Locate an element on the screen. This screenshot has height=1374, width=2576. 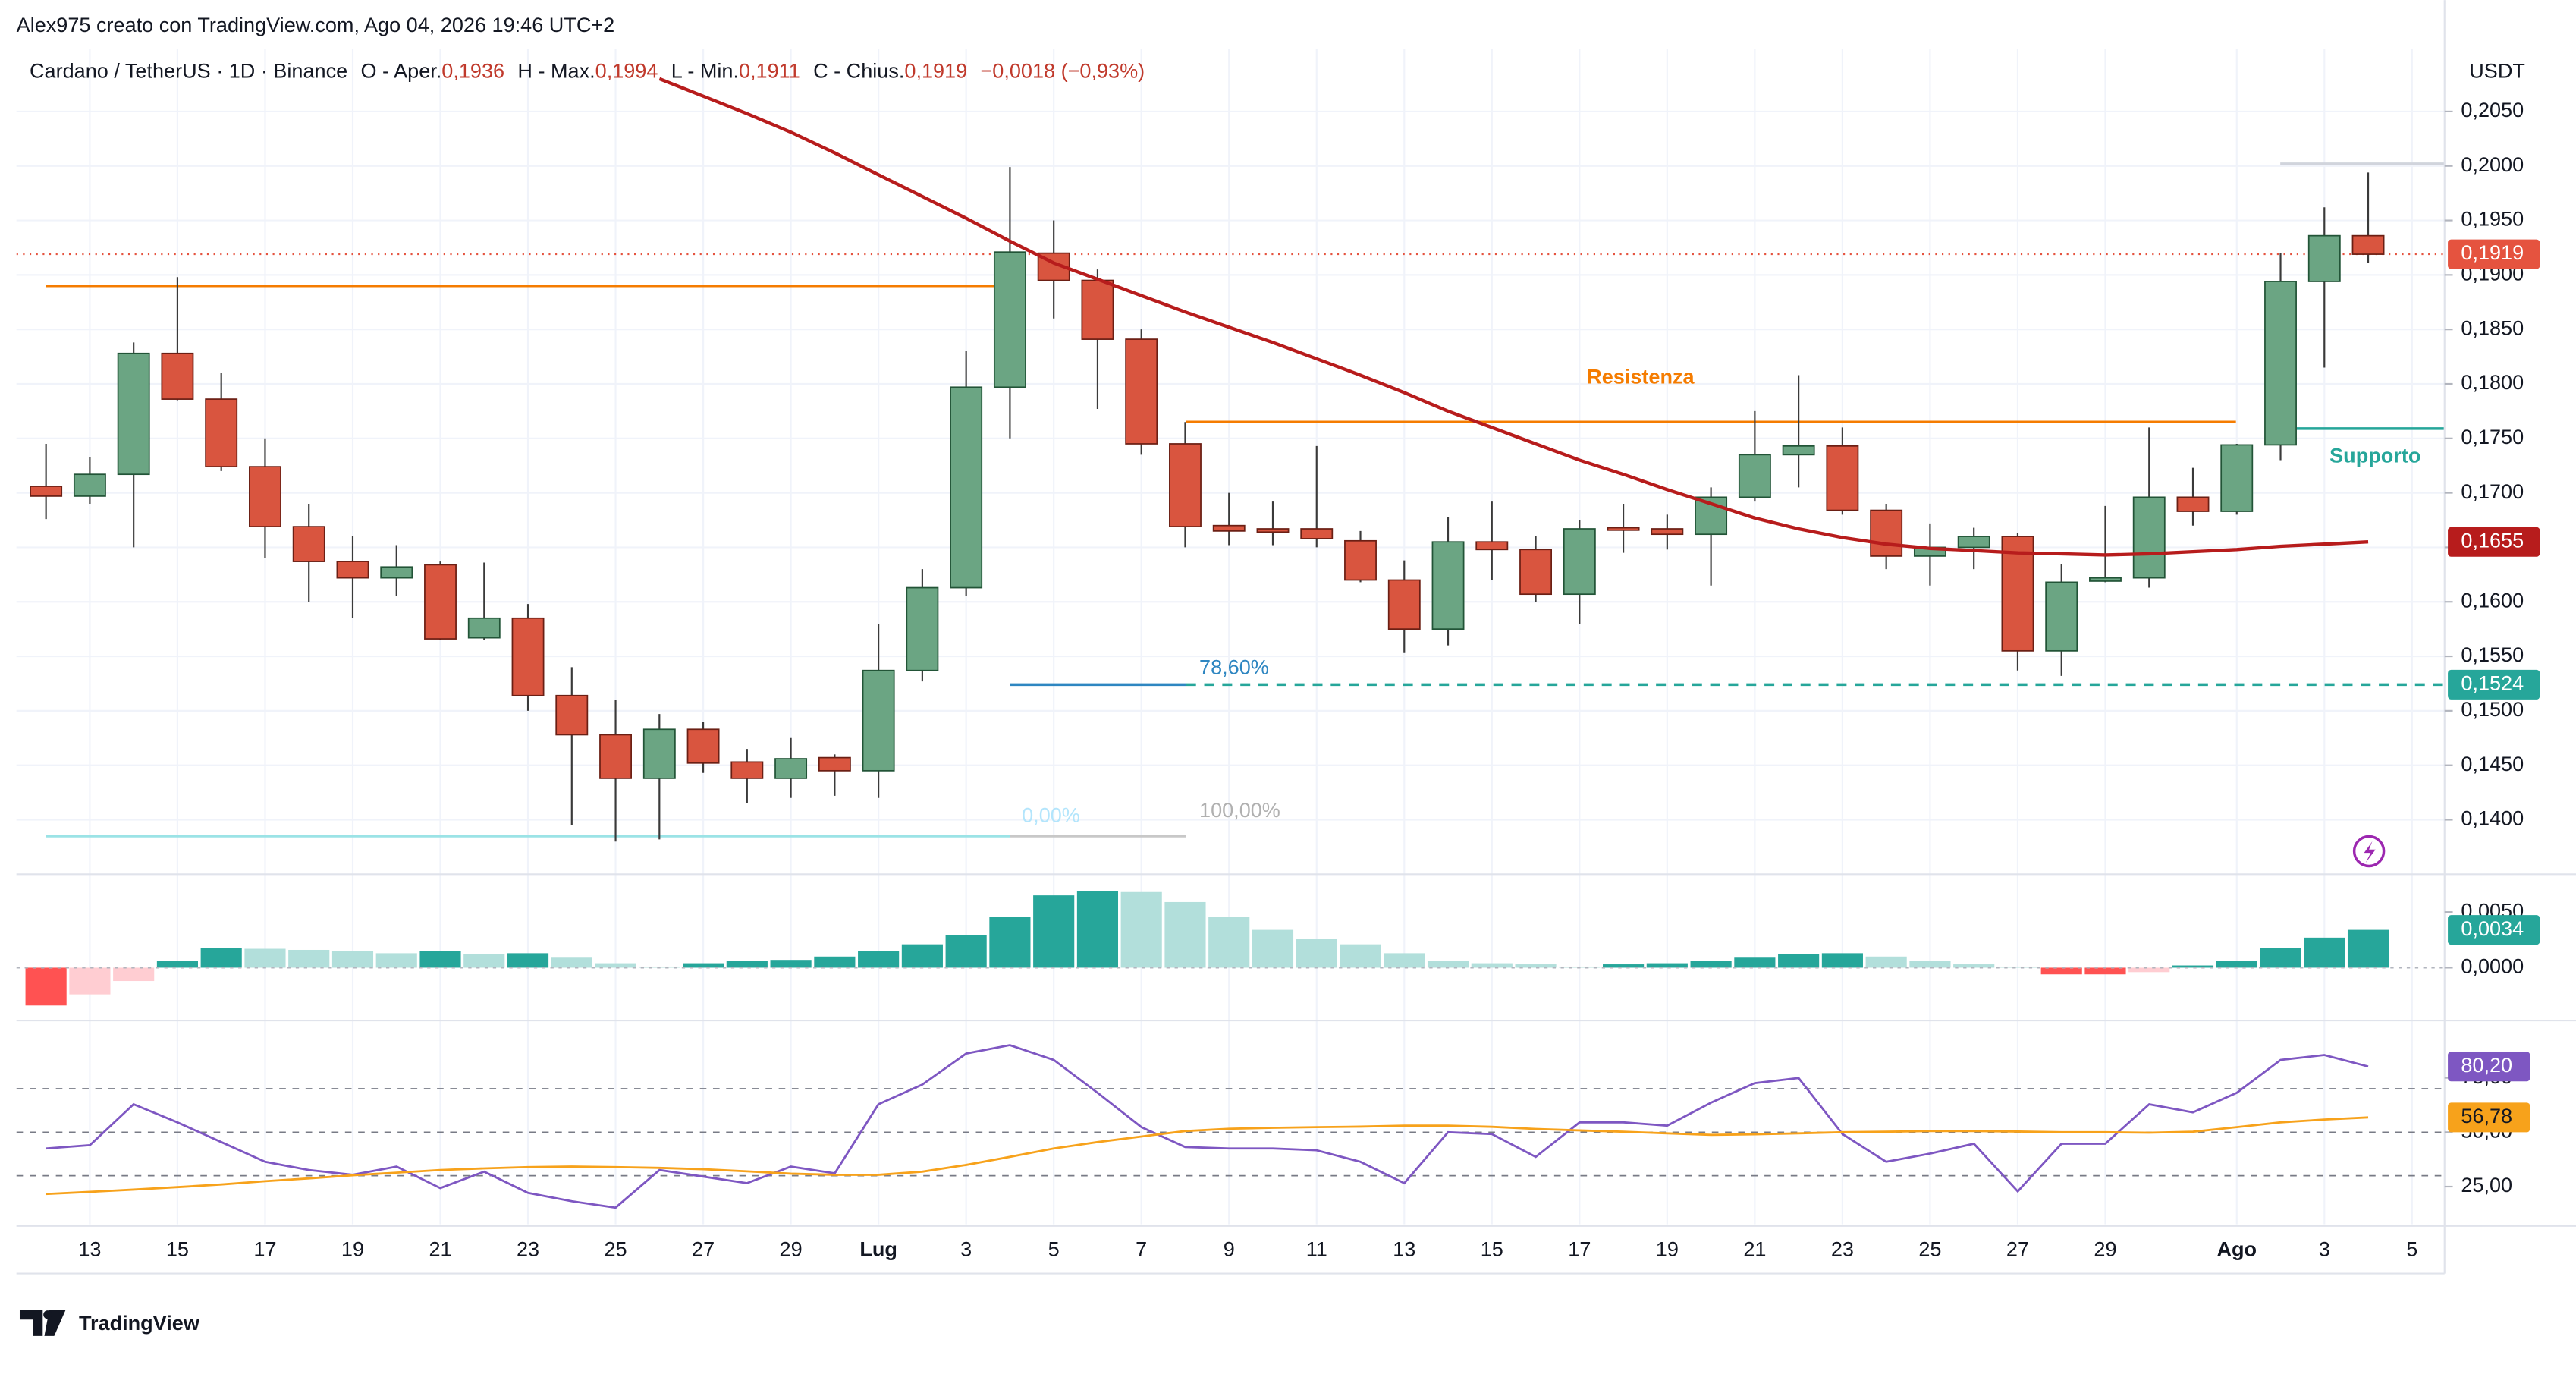
ohlc-key: L - Min. is located at coordinates (705, 71).